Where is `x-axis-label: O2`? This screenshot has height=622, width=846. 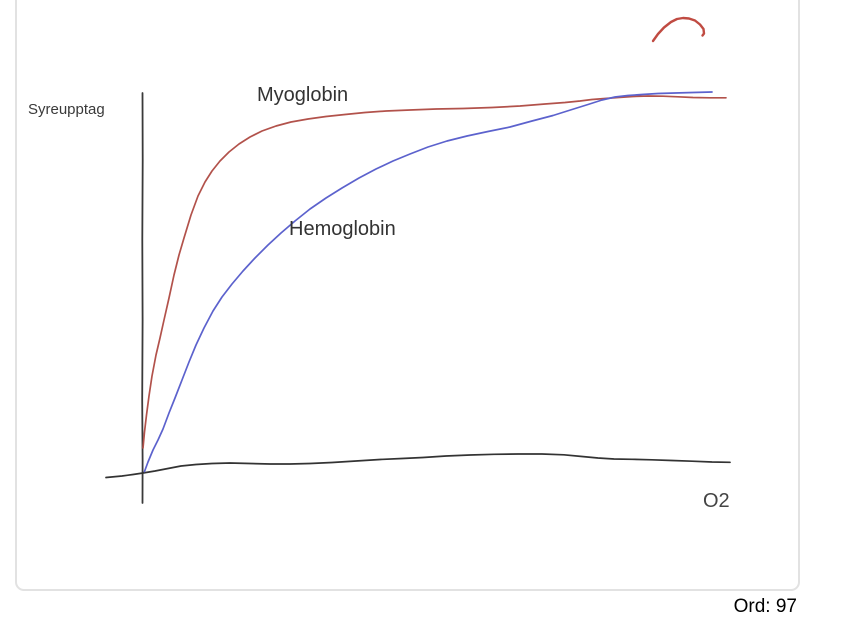 x-axis-label: O2 is located at coordinates (716, 501).